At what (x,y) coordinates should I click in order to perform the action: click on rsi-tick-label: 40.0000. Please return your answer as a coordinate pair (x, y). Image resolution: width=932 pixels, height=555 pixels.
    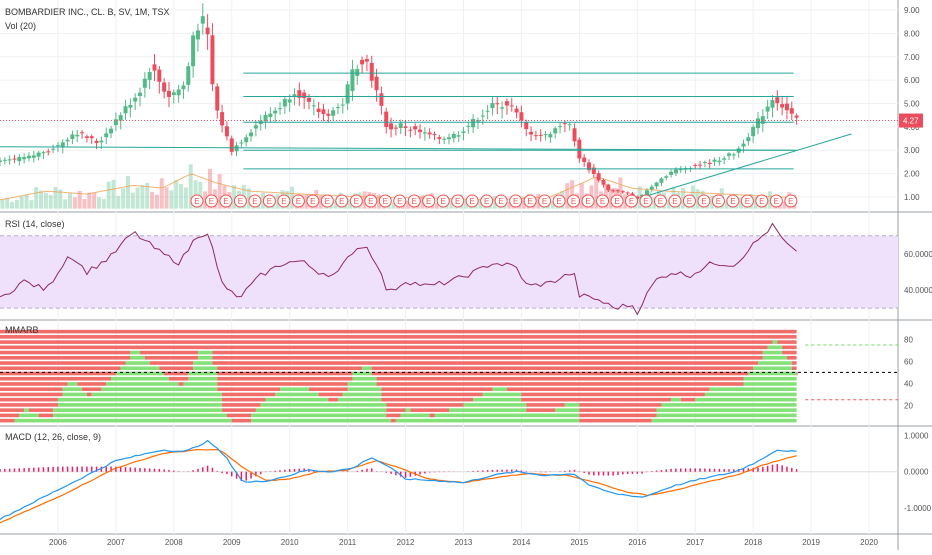
    Looking at the image, I should click on (918, 290).